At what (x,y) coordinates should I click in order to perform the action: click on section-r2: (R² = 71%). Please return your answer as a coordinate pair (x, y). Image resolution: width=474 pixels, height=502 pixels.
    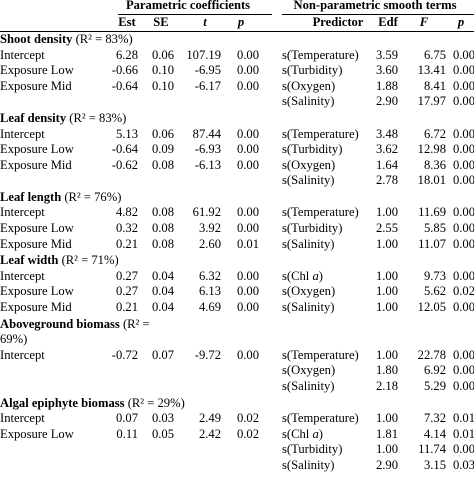
    Looking at the image, I should click on (88, 260).